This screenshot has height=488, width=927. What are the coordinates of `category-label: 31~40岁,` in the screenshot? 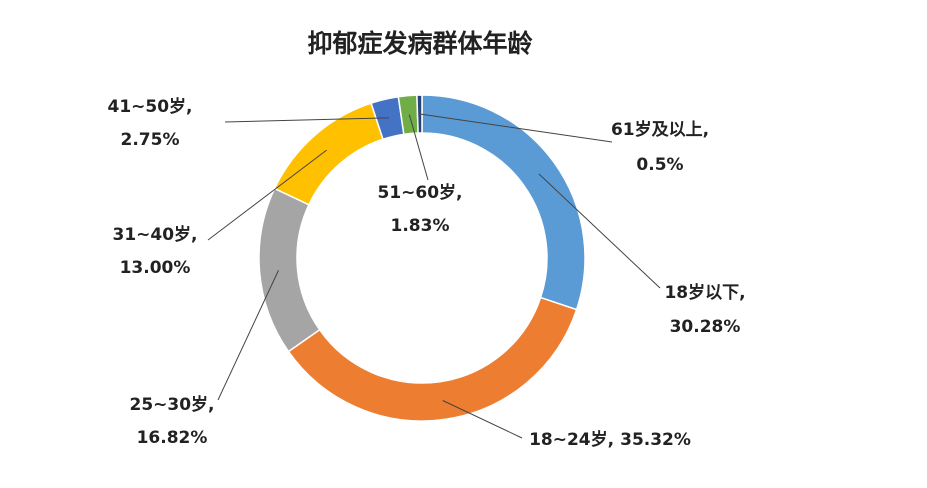 It's located at (154, 234).